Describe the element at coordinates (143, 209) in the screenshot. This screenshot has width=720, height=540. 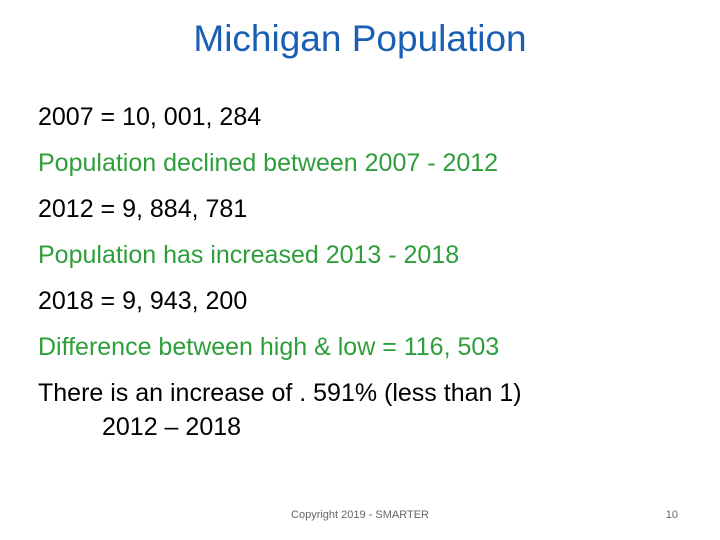
I see `line-2012-population: 2012 = 9, 884, 781` at that location.